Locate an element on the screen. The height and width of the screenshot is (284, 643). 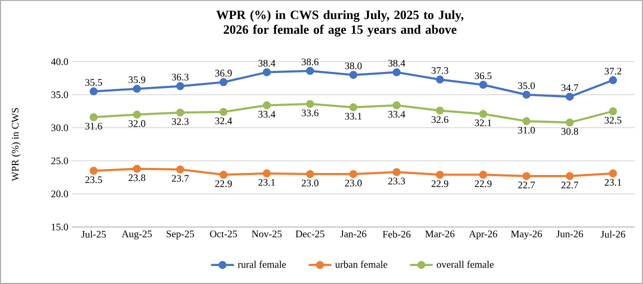
y-tick-label: 25.0 is located at coordinates (59, 160).